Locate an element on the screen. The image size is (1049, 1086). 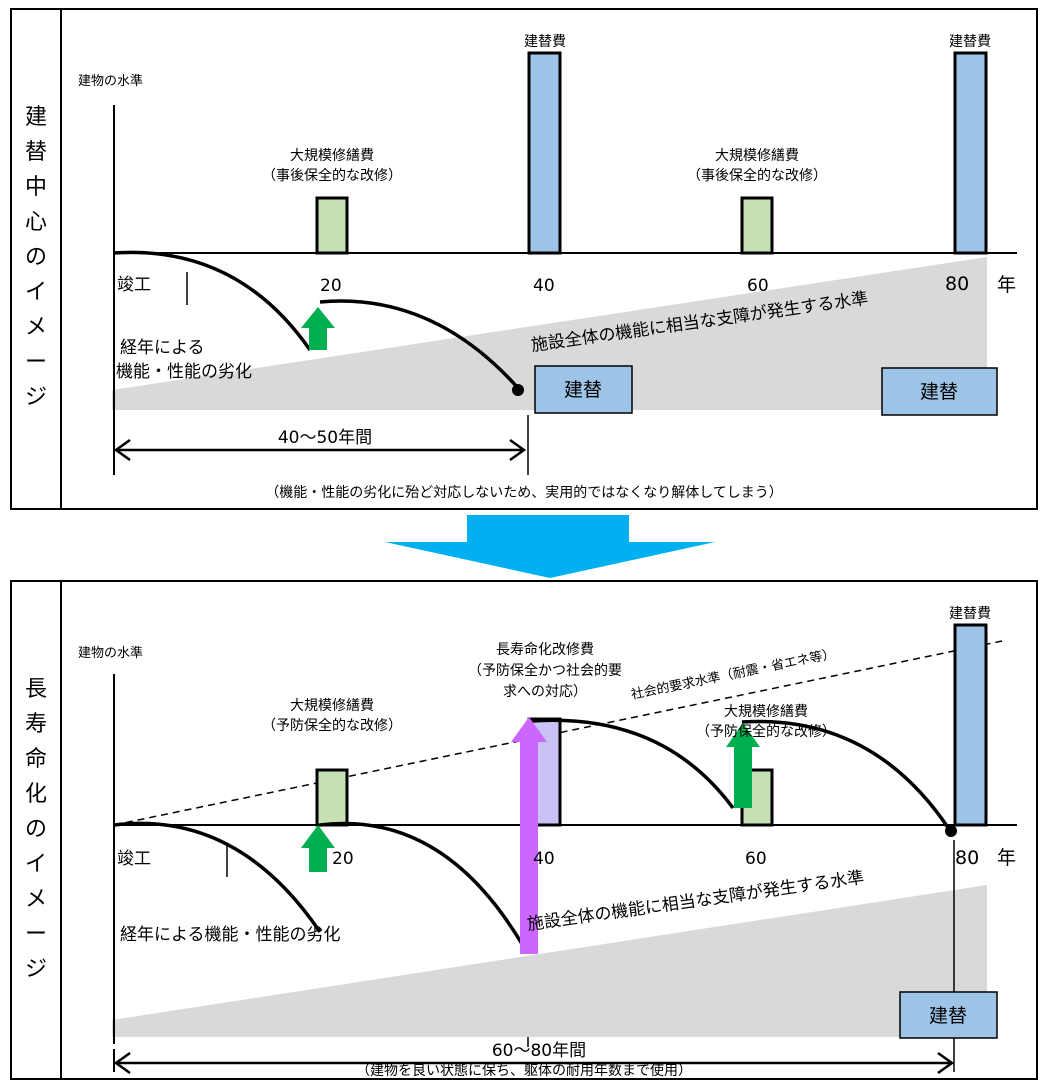
purple-up-arrow-icon is located at coordinates (529, 835).